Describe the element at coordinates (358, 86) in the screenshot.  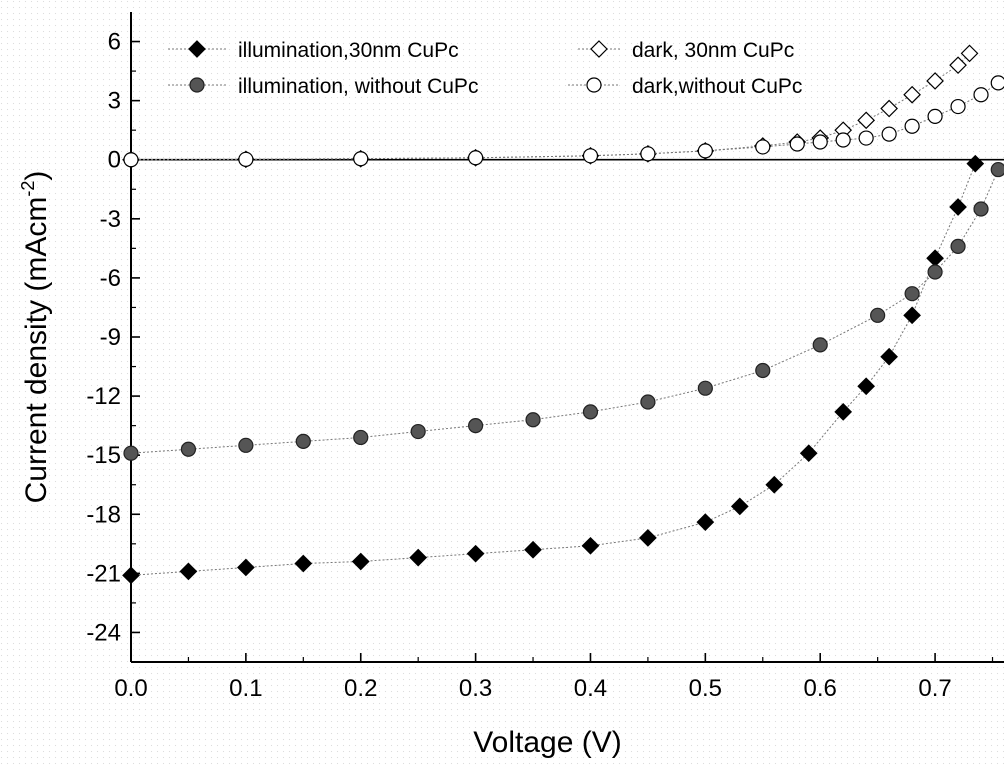
I see `legend-label: illumination, without CuPc` at that location.